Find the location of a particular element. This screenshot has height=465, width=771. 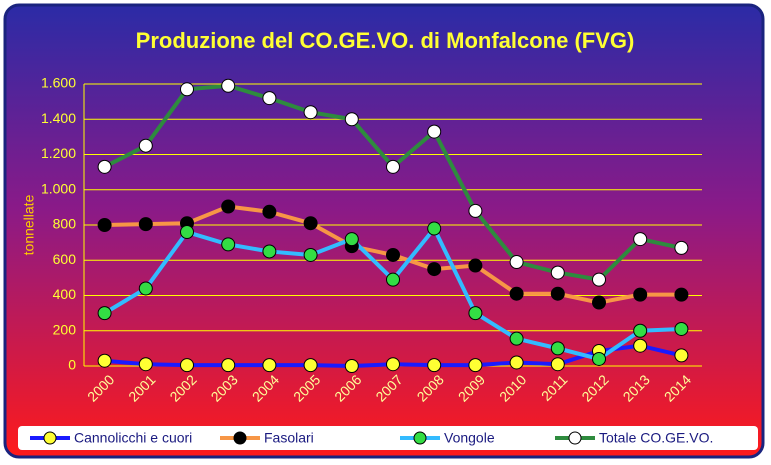

y-axis-label: tonnellate is located at coordinates (29, 224).